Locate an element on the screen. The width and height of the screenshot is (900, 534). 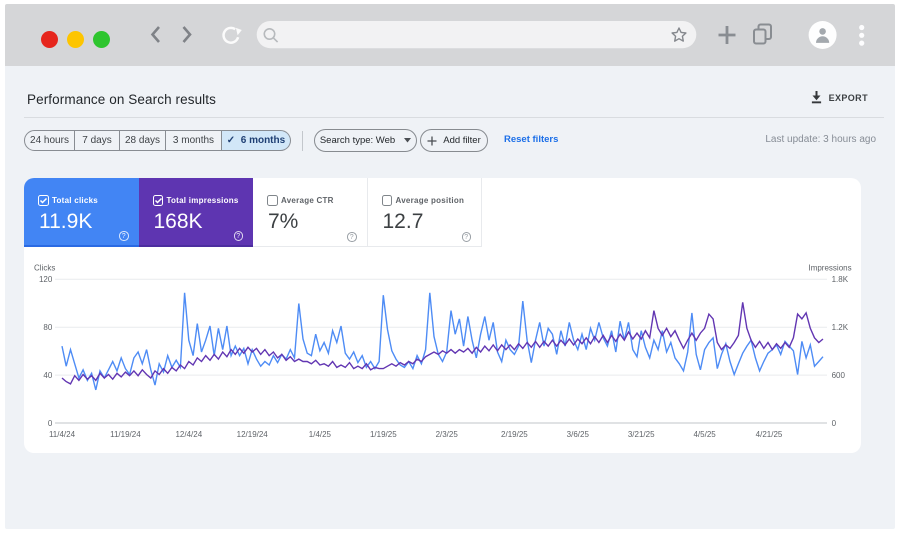
svg-text: Impressions is located at coordinates (829, 268).